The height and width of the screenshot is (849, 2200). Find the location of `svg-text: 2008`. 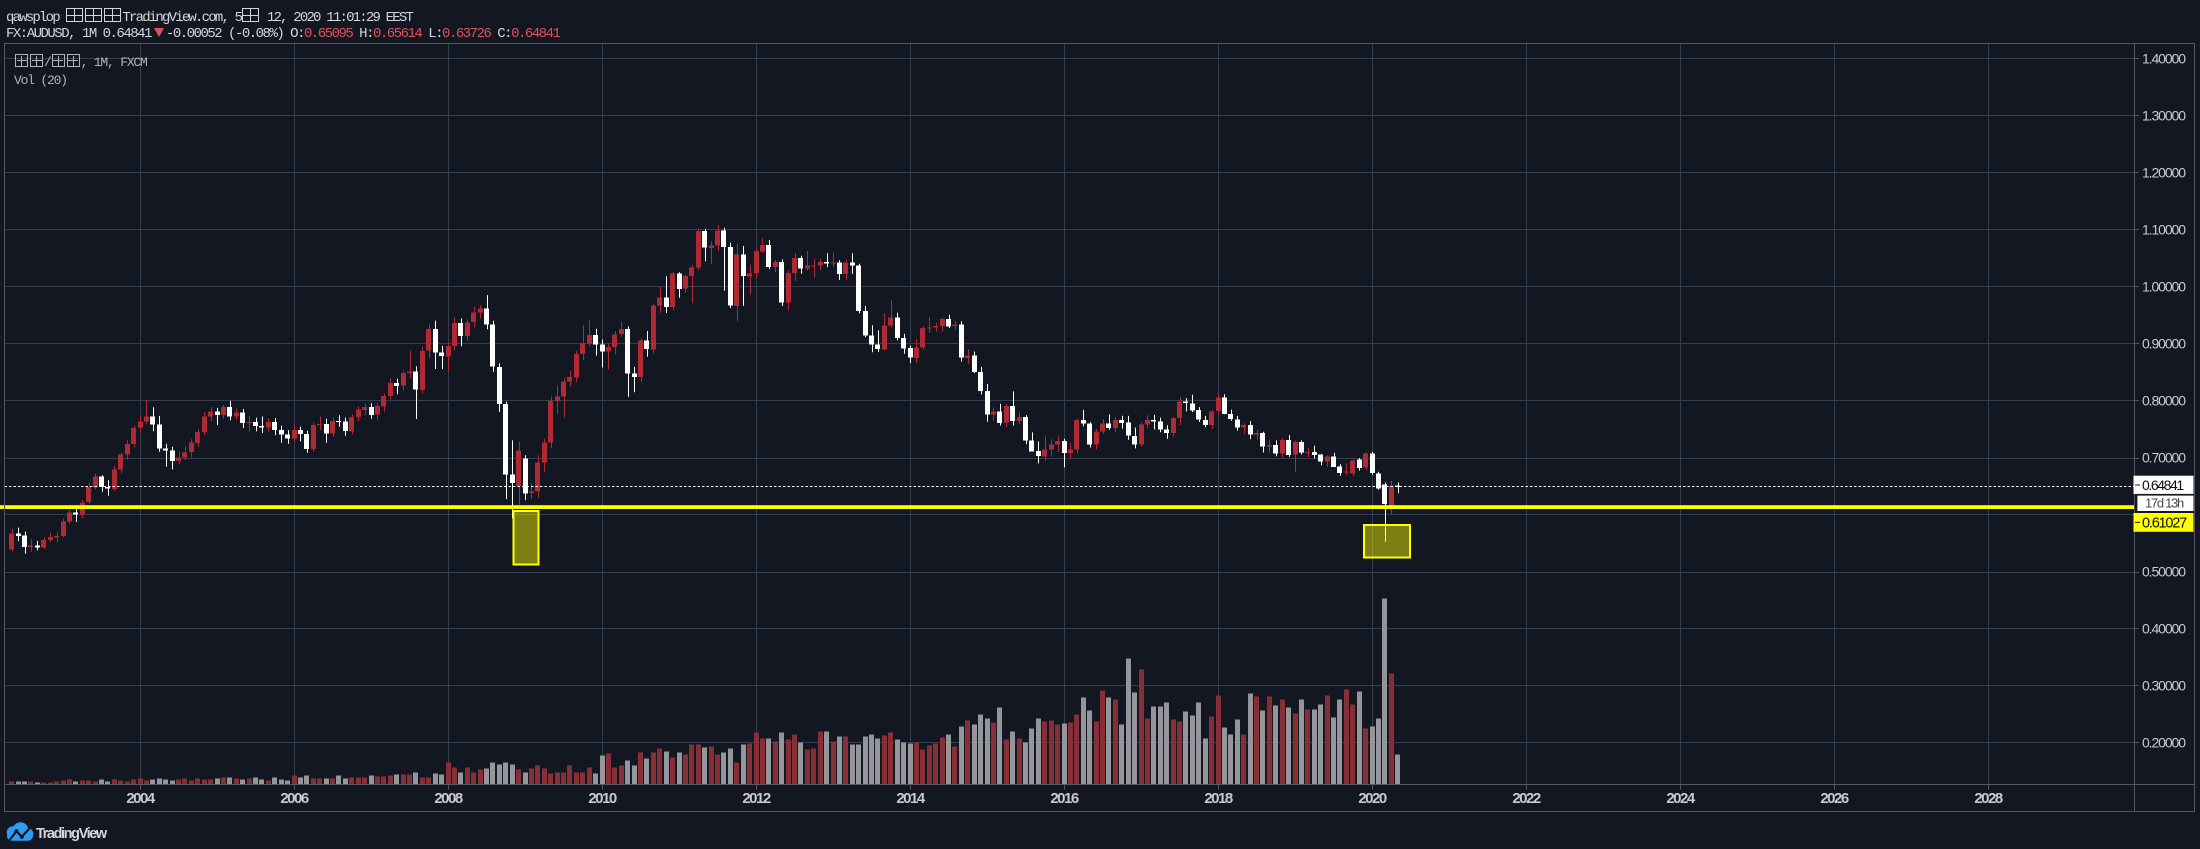

svg-text: 2008 is located at coordinates (448, 798).